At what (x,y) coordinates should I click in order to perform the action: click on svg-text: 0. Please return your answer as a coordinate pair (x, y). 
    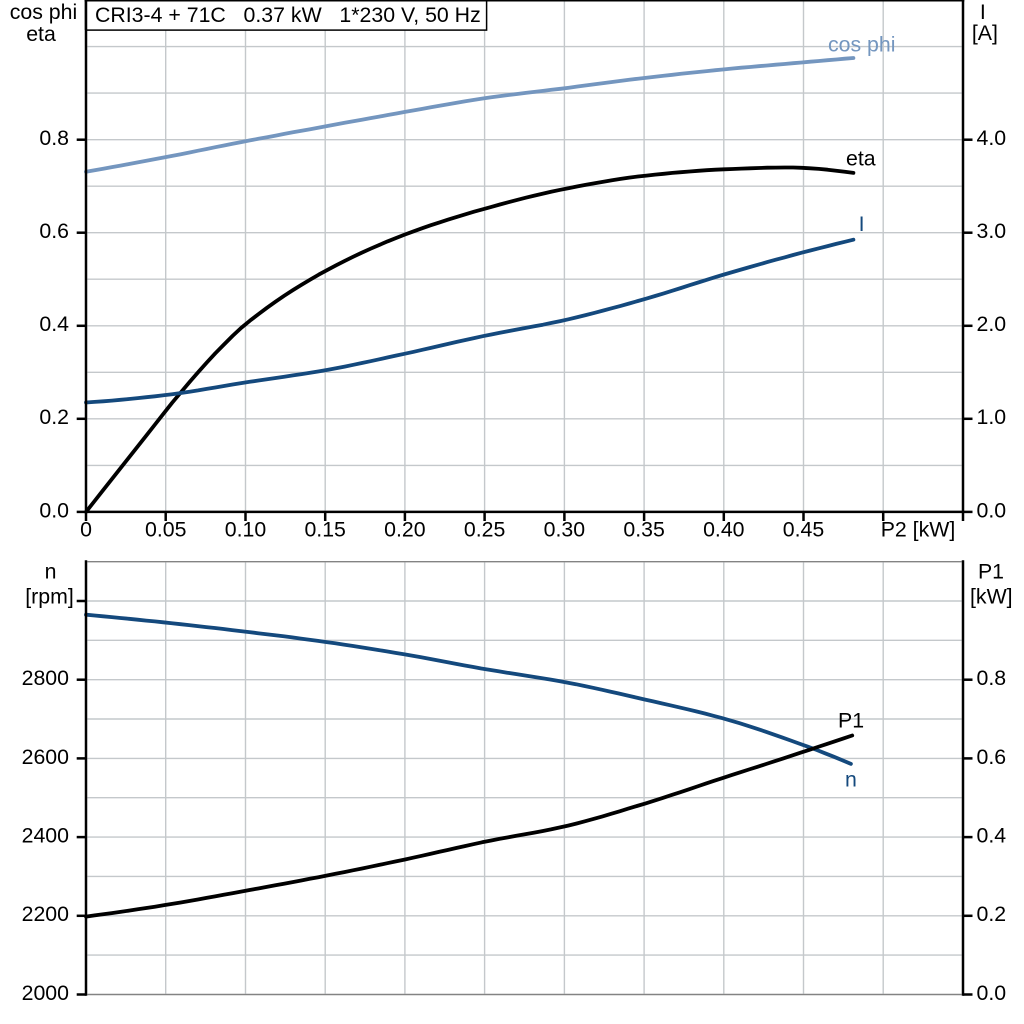
    Looking at the image, I should click on (86, 530).